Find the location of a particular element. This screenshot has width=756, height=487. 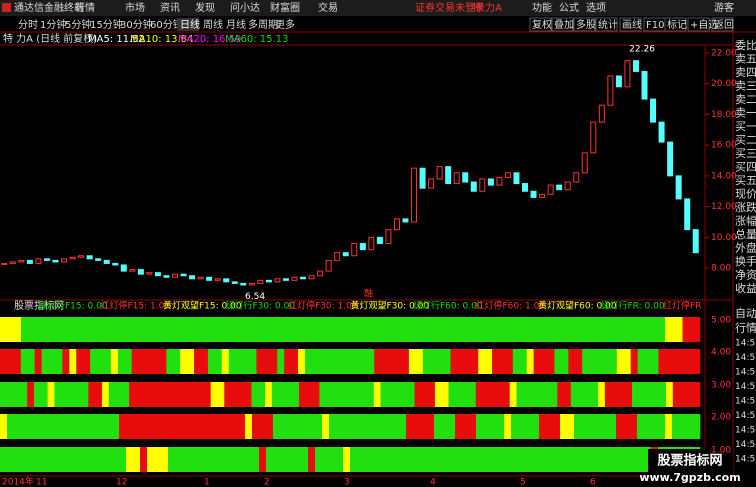

user: 游客 is located at coordinates (724, 7).